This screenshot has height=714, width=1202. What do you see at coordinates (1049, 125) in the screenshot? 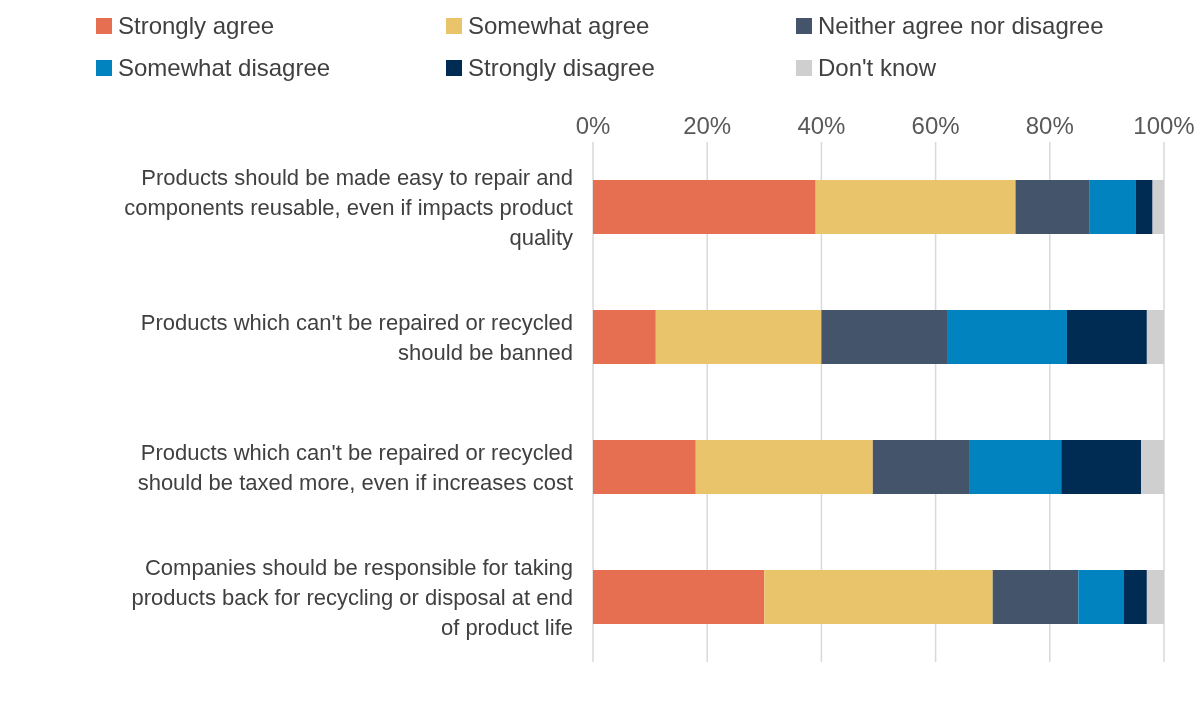
I see `x-tick-label: 80%` at bounding box center [1049, 125].